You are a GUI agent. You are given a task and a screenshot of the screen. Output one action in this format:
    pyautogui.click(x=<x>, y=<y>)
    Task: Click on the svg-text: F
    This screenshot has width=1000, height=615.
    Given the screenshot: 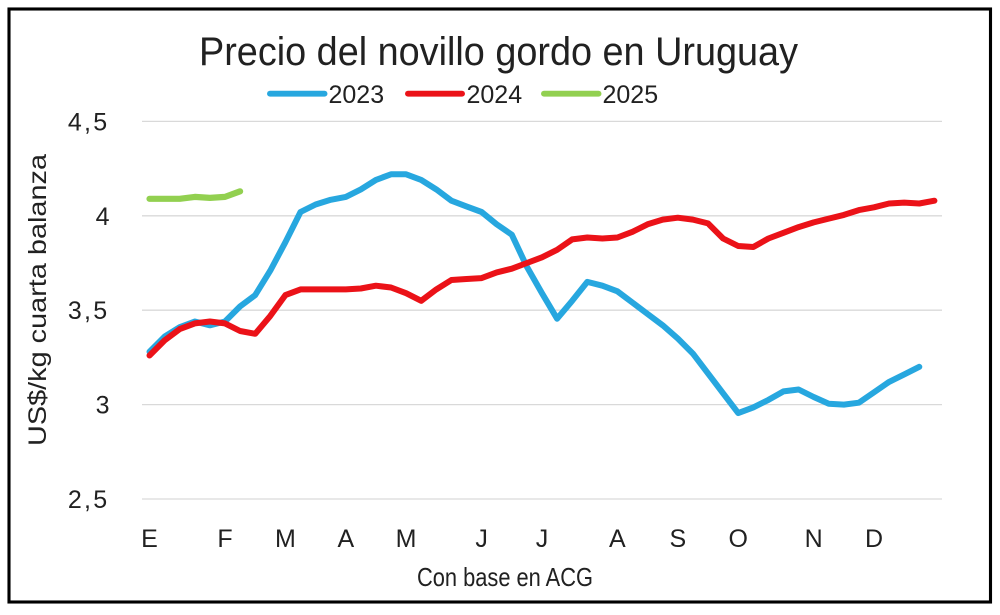 What is the action you would take?
    pyautogui.click(x=224, y=539)
    